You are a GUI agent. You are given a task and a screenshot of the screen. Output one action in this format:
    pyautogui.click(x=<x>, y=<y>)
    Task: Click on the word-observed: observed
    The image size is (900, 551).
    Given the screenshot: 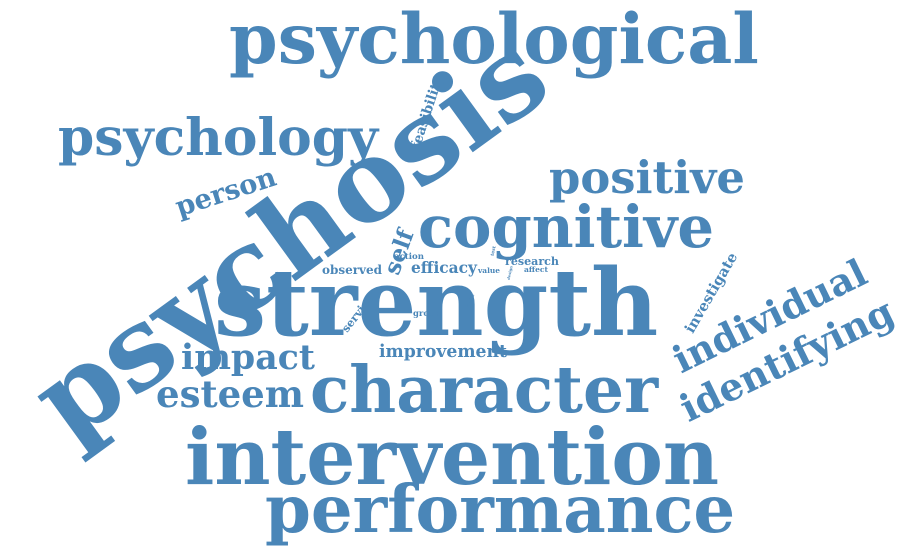 What is the action you would take?
    pyautogui.click(x=352, y=270)
    